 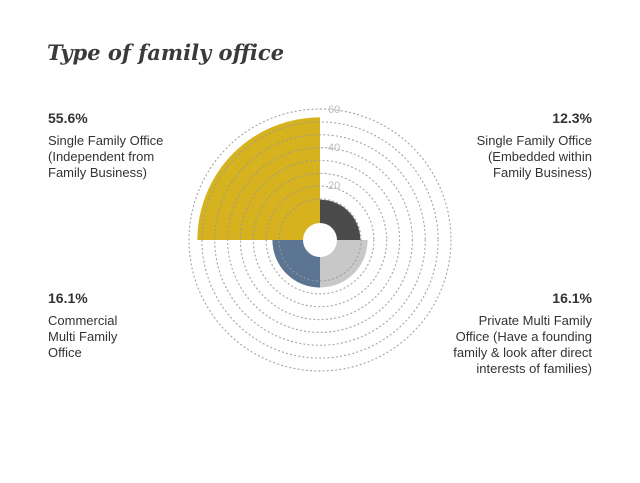 What do you see at coordinates (296, 264) in the screenshot?
I see `segment-bottom-left` at bounding box center [296, 264].